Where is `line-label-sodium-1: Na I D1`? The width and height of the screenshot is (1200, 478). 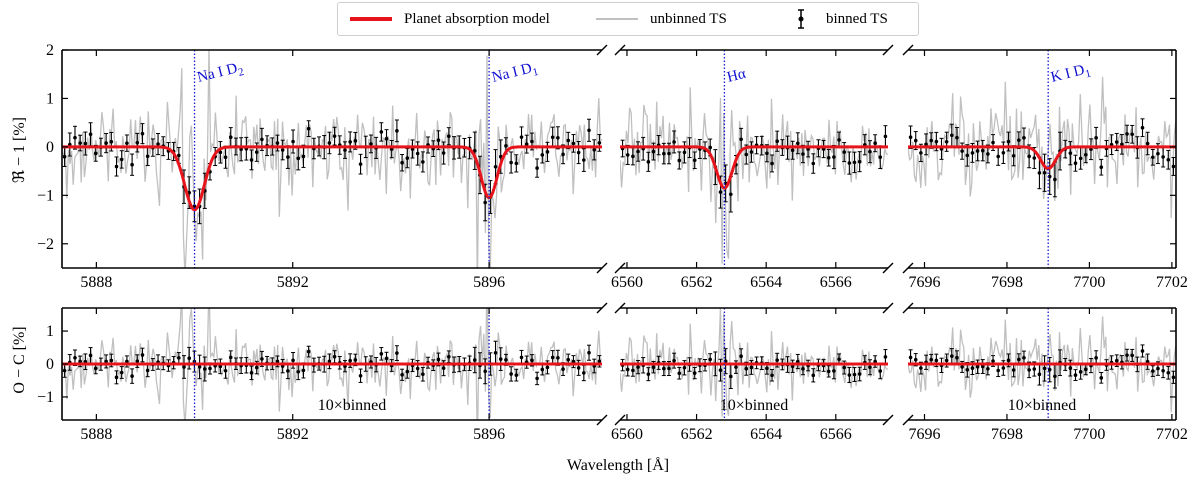 line-label-sodium-1: Na I D1 is located at coordinates (515, 74).